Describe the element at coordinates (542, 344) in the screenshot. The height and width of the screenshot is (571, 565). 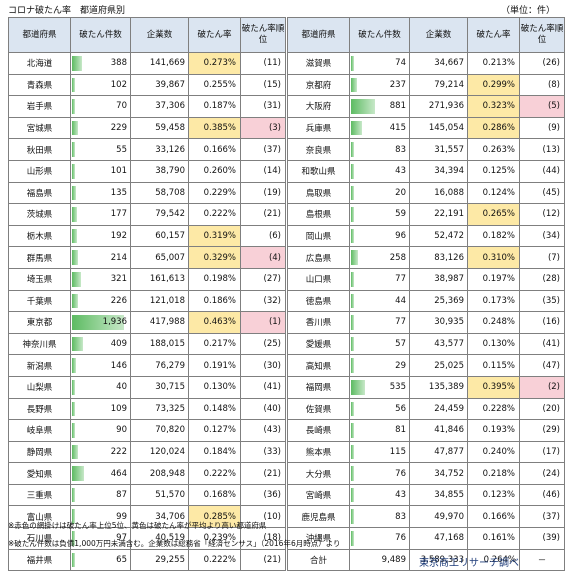
I see `rate-rank: (41)` at that location.